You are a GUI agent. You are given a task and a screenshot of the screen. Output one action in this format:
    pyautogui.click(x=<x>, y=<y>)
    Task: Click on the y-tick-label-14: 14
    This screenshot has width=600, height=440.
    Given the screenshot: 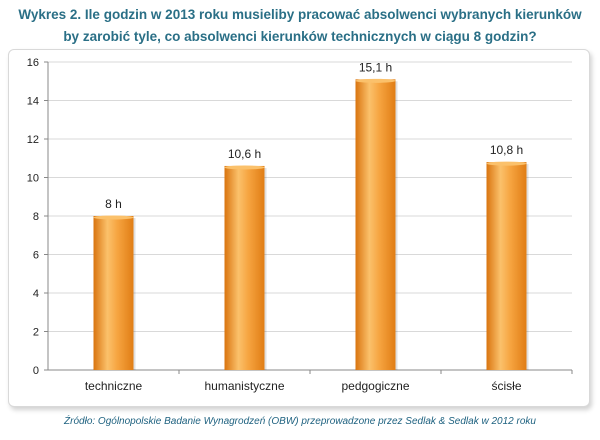 What is the action you would take?
    pyautogui.click(x=33, y=102)
    